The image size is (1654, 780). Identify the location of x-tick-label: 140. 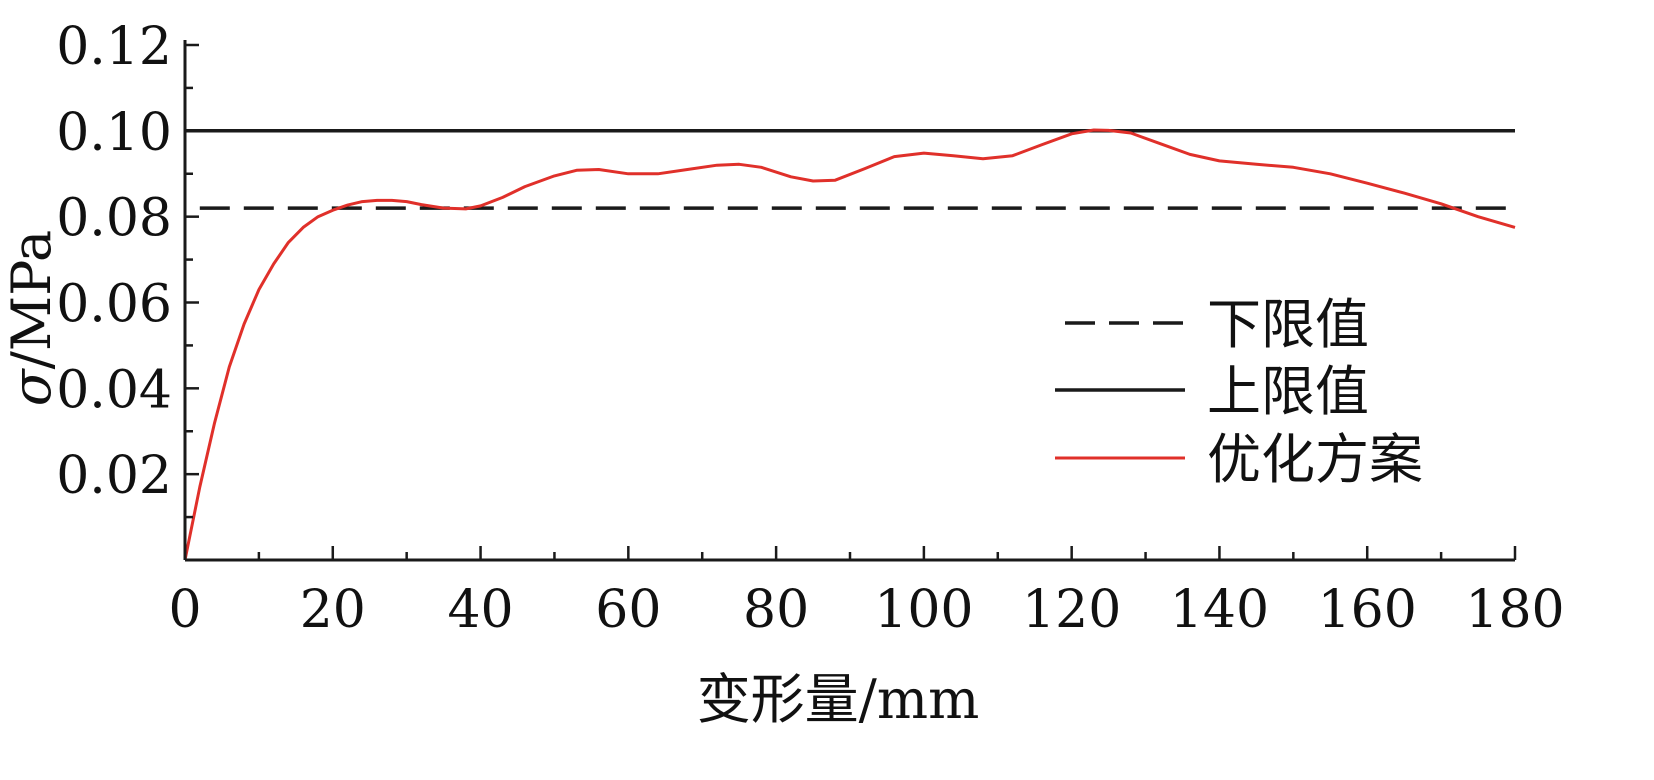
(1219, 610).